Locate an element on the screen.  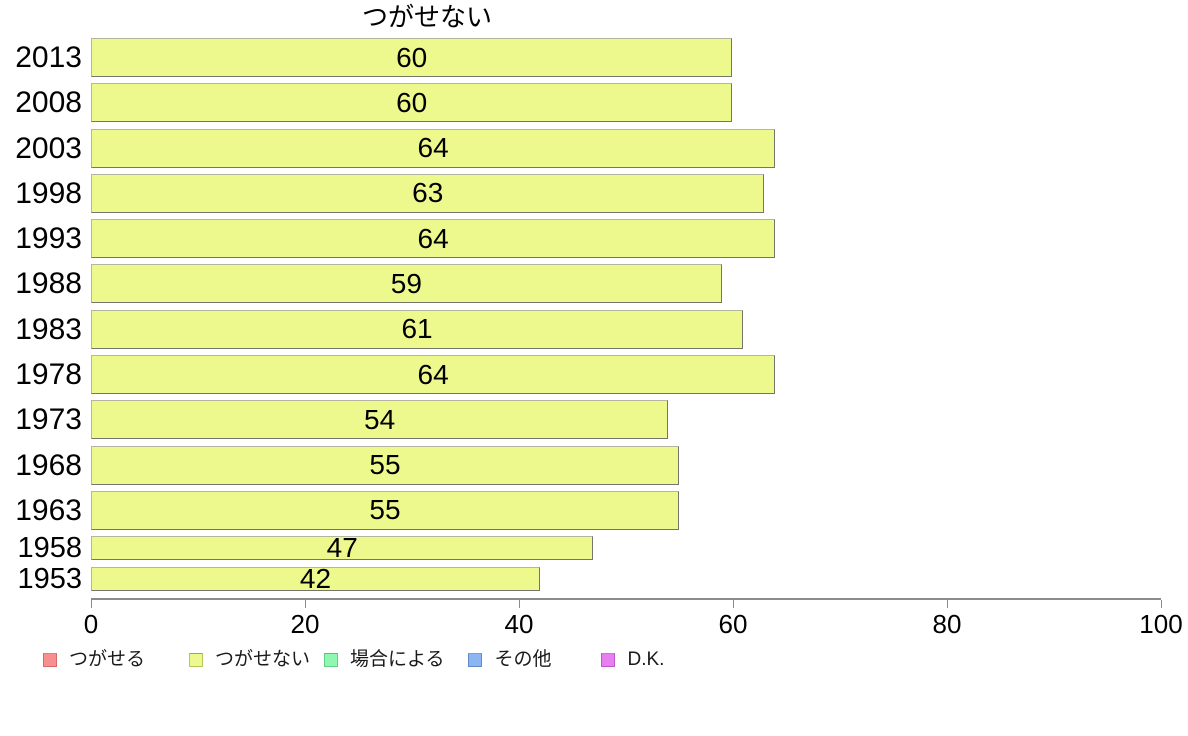
bar-row: 1983 61 is located at coordinates (587, 332).